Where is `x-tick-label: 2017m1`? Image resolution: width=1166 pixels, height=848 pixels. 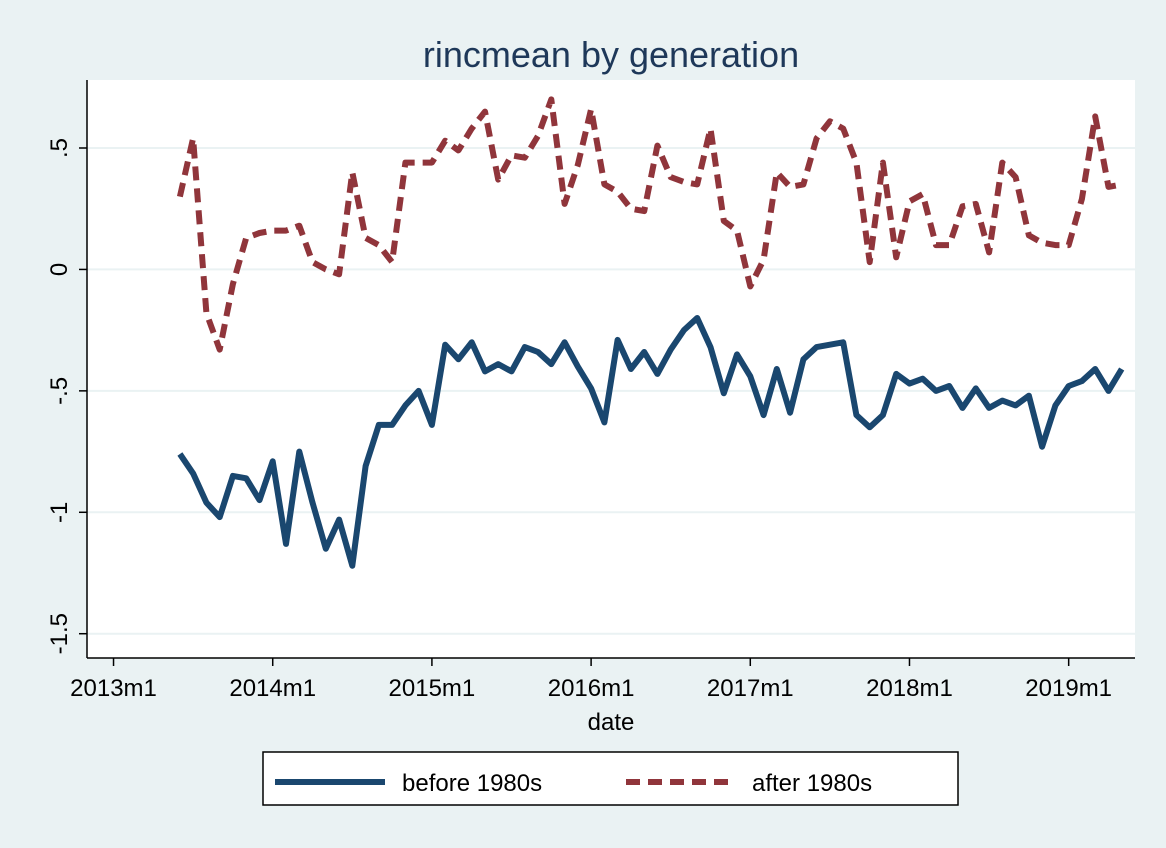
x-tick-label: 2017m1 is located at coordinates (750, 688).